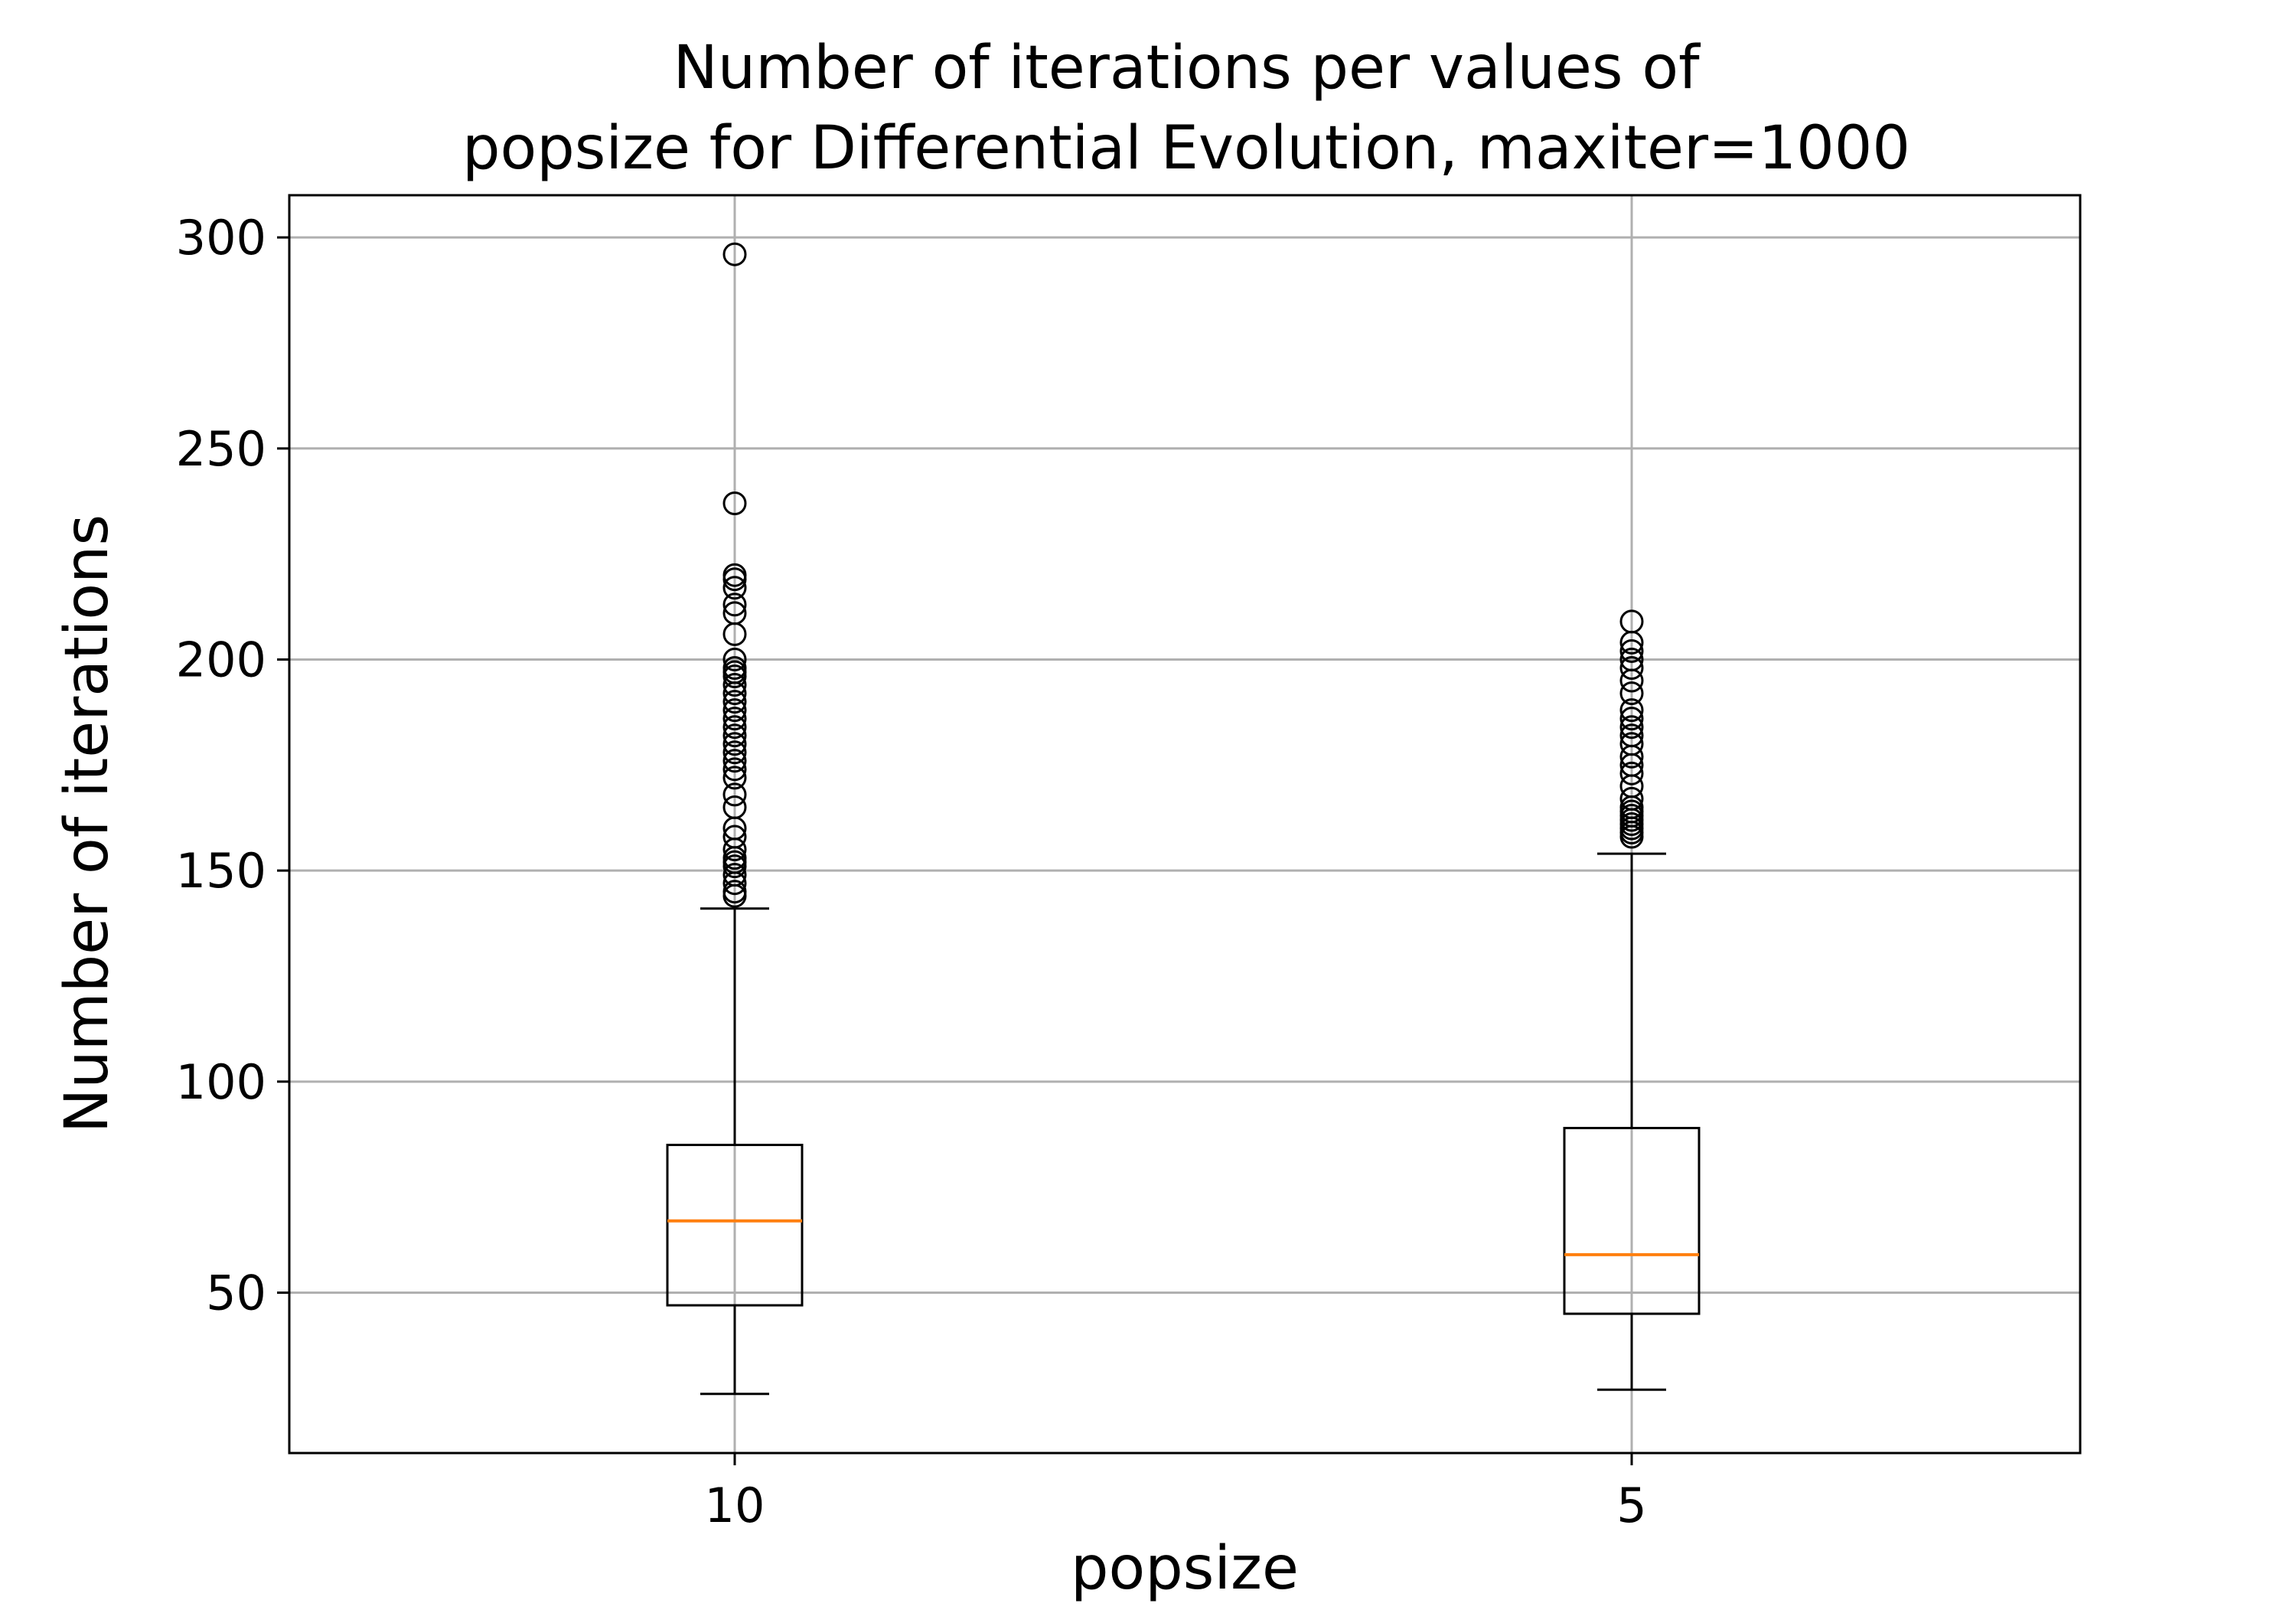  I want to click on y-axis-ticks: 50 100 150 200 250 300, so click(232, 765).